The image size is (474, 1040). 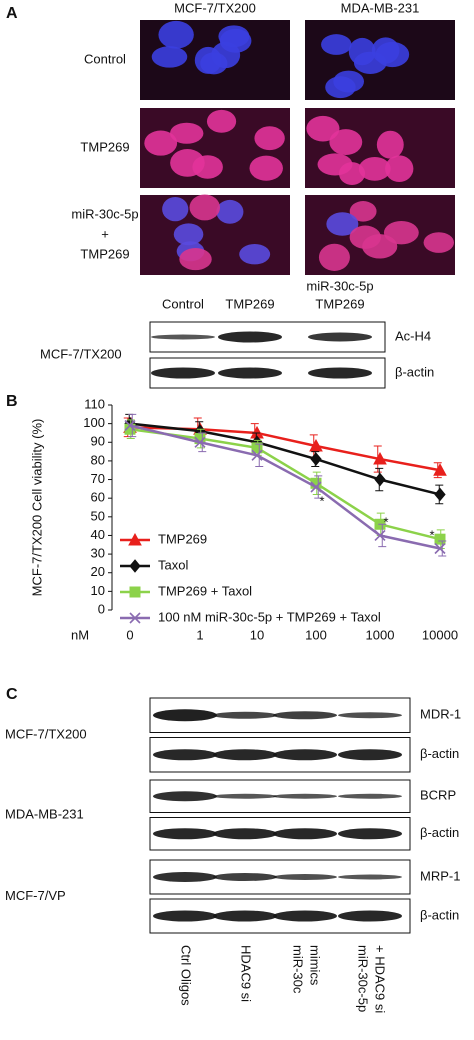 I want to click on y-tick-label: 70, so click(x=98, y=478).